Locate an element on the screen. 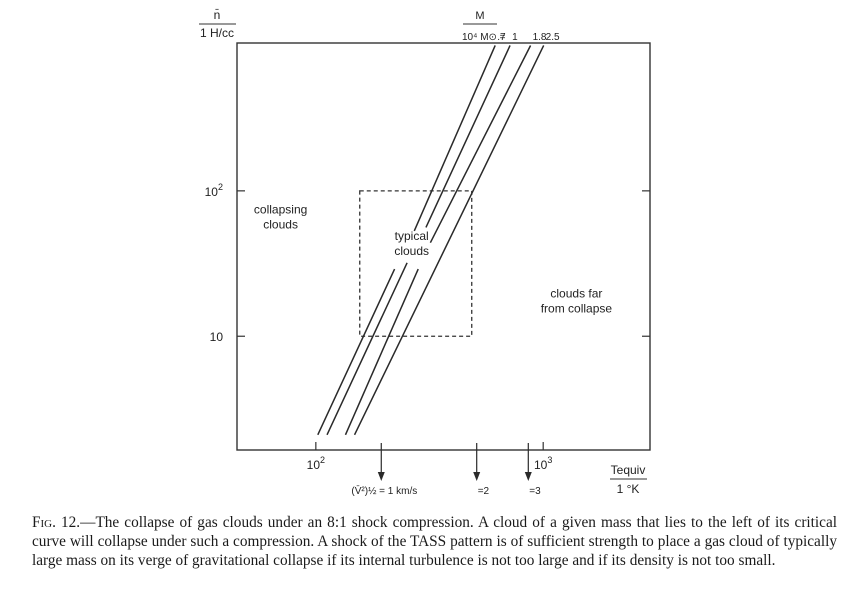  x-tick-label-1: 10³ is located at coordinates (543, 463).